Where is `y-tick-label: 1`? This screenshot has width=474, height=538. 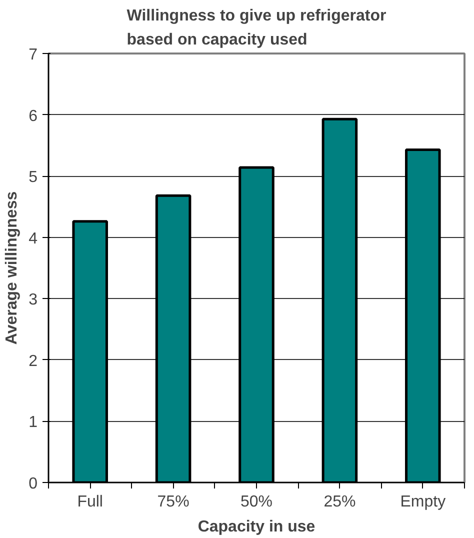
y-tick-label: 1 is located at coordinates (33, 423).